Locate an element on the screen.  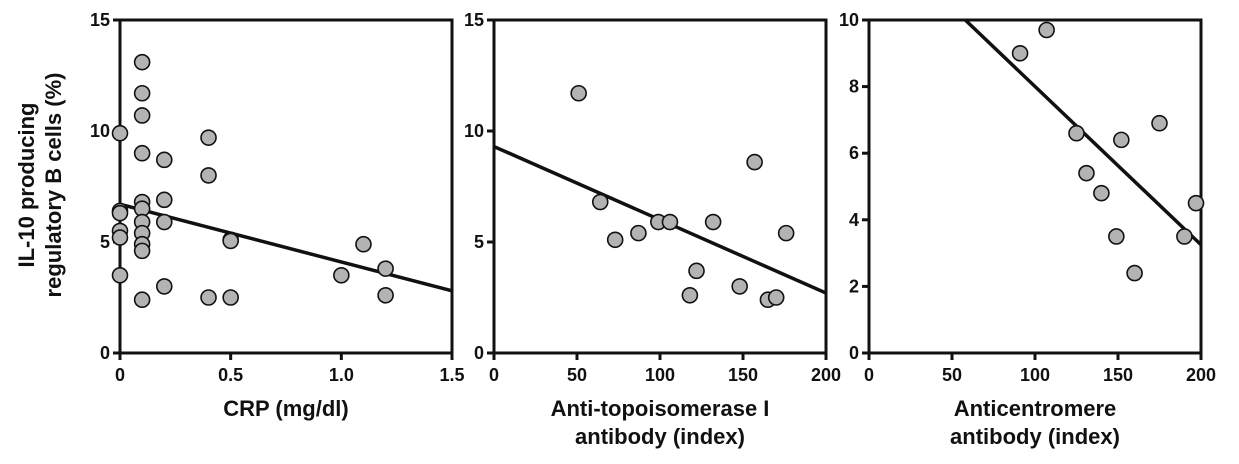
x-axis-label: Anticentromere is located at coordinates (1035, 408).